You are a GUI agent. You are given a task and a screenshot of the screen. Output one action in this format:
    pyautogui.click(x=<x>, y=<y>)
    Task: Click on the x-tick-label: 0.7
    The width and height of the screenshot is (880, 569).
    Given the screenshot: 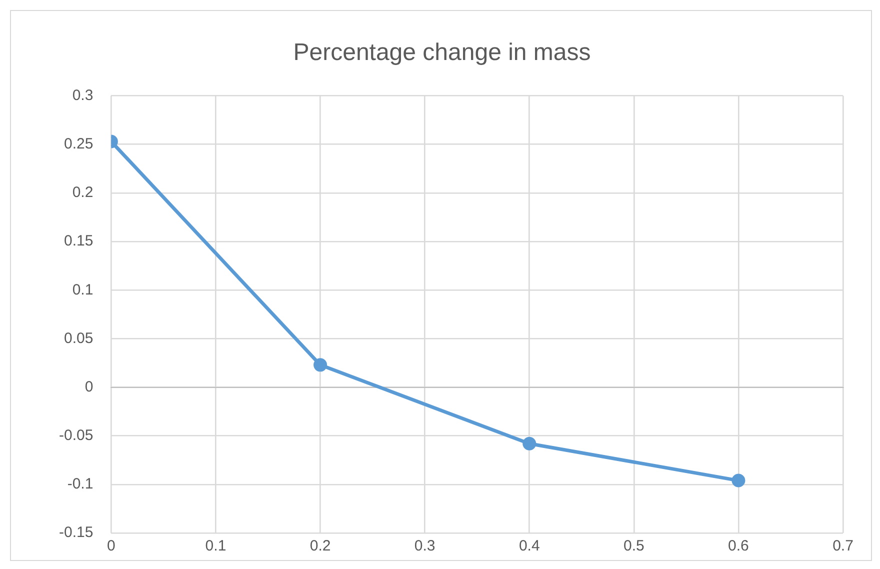 What is the action you would take?
    pyautogui.click(x=843, y=546)
    